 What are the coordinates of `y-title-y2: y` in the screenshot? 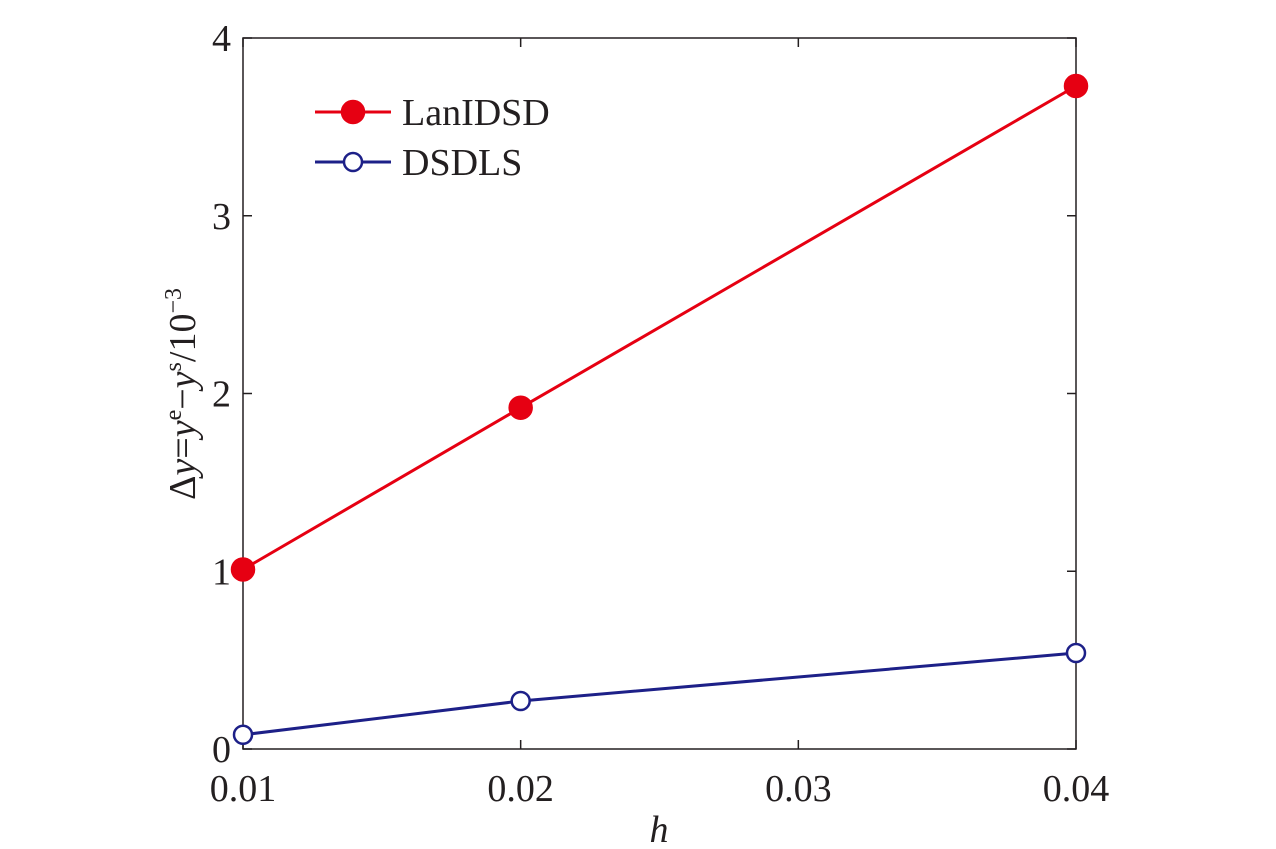 It's located at (183, 430).